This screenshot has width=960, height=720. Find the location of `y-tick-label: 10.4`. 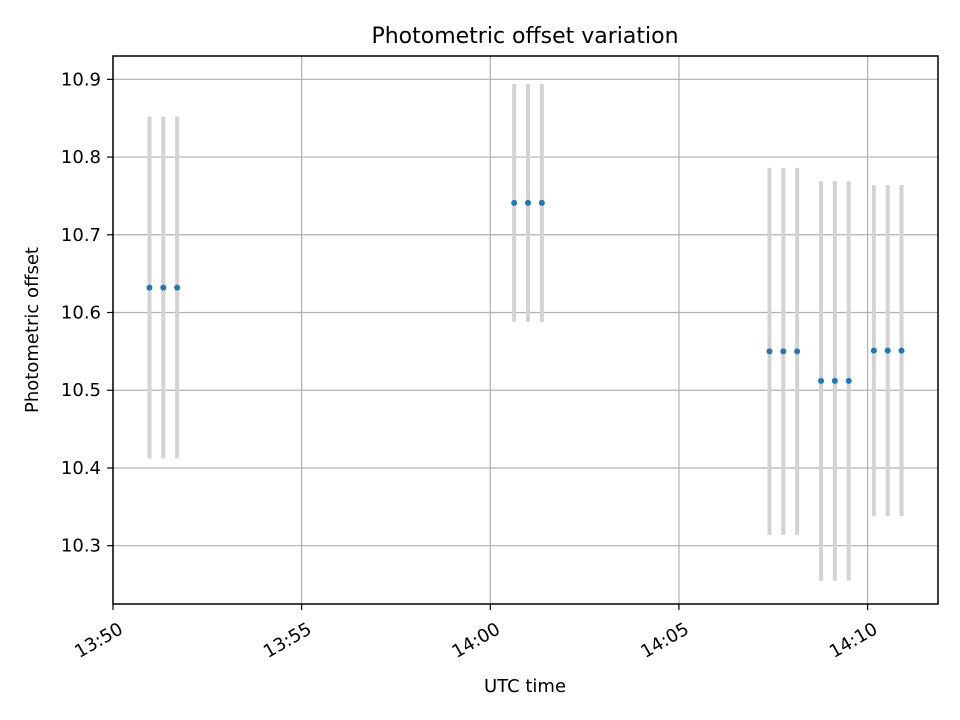

y-tick-label: 10.4 is located at coordinates (81, 468).